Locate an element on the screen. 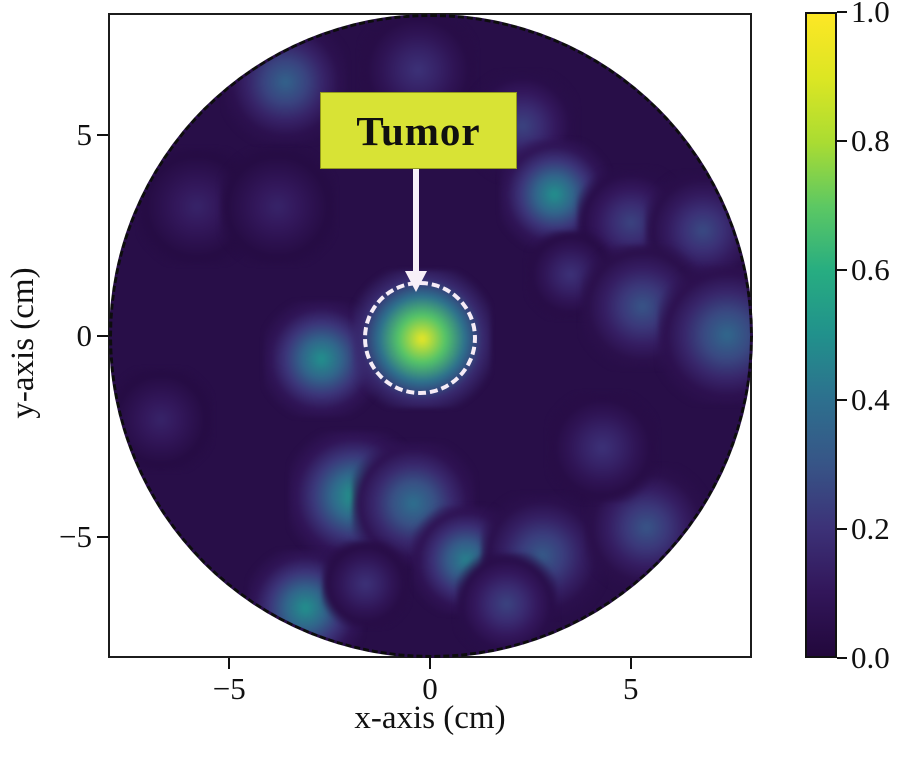 The height and width of the screenshot is (761, 900). x-tick-label: 5 is located at coordinates (631, 688).